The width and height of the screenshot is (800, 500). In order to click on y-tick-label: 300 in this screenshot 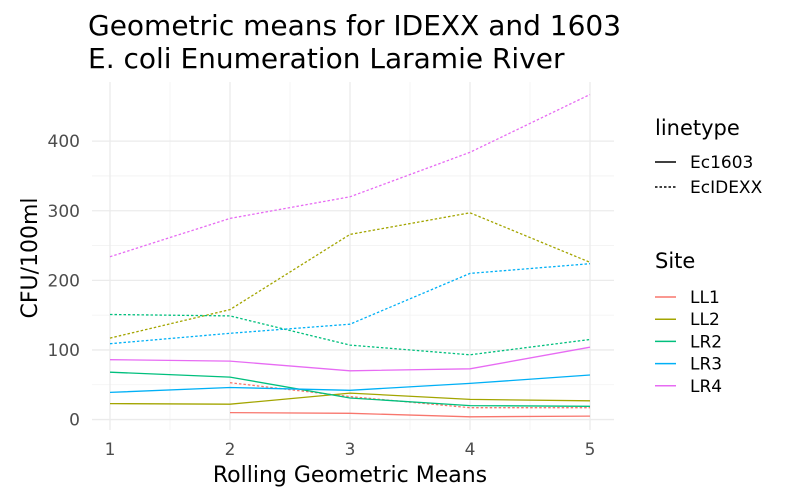, I will do `click(64, 212)`.